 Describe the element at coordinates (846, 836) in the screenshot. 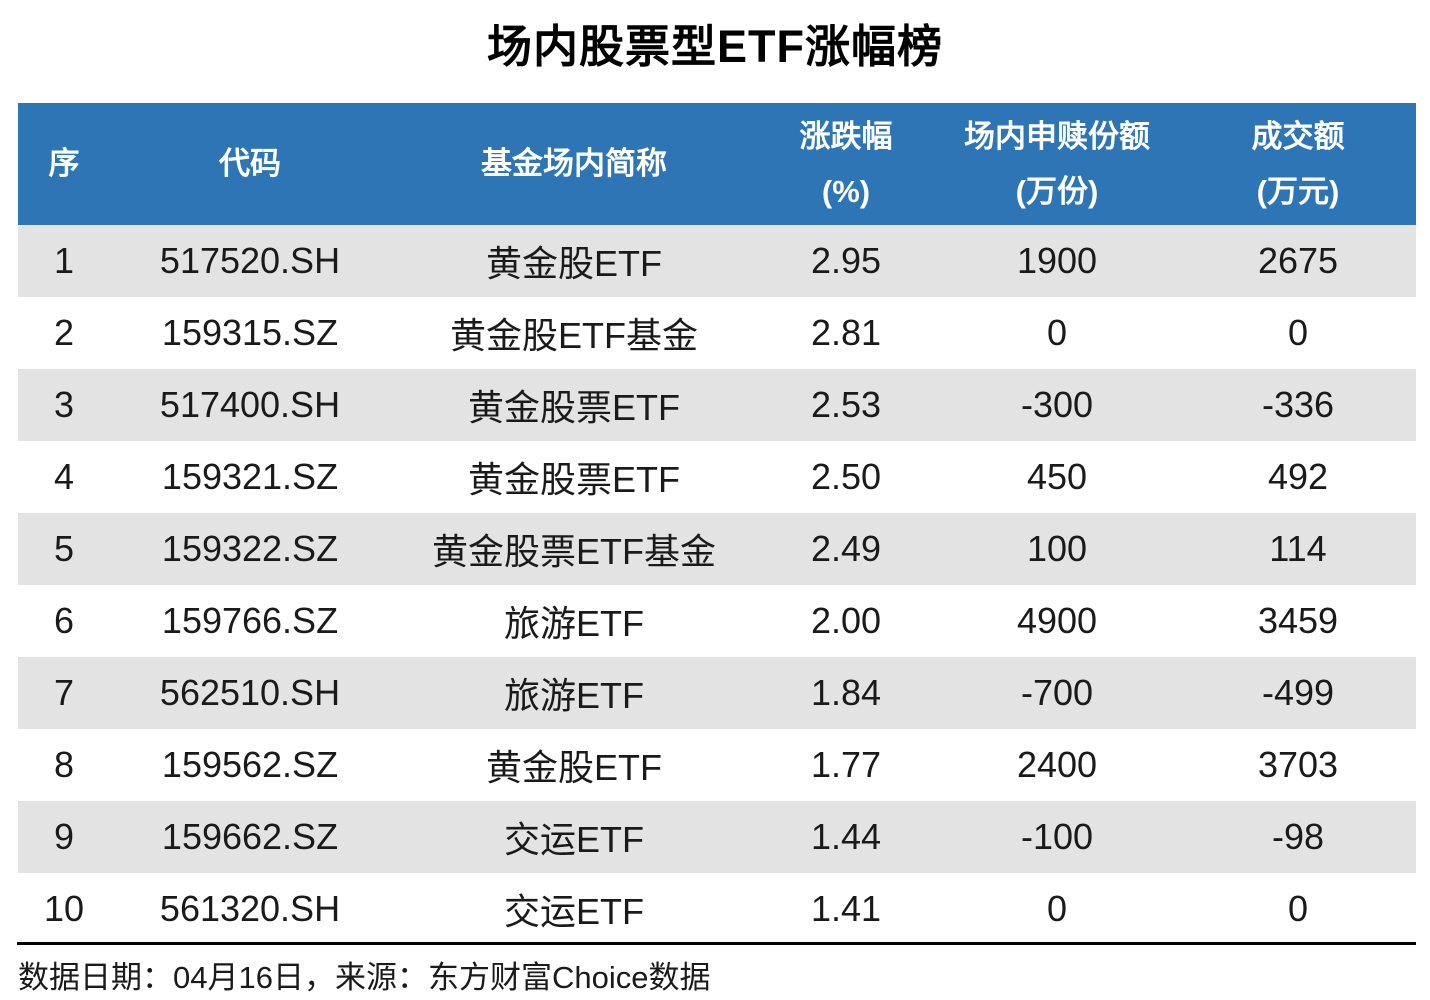

I see `table-cell: 1.44` at that location.